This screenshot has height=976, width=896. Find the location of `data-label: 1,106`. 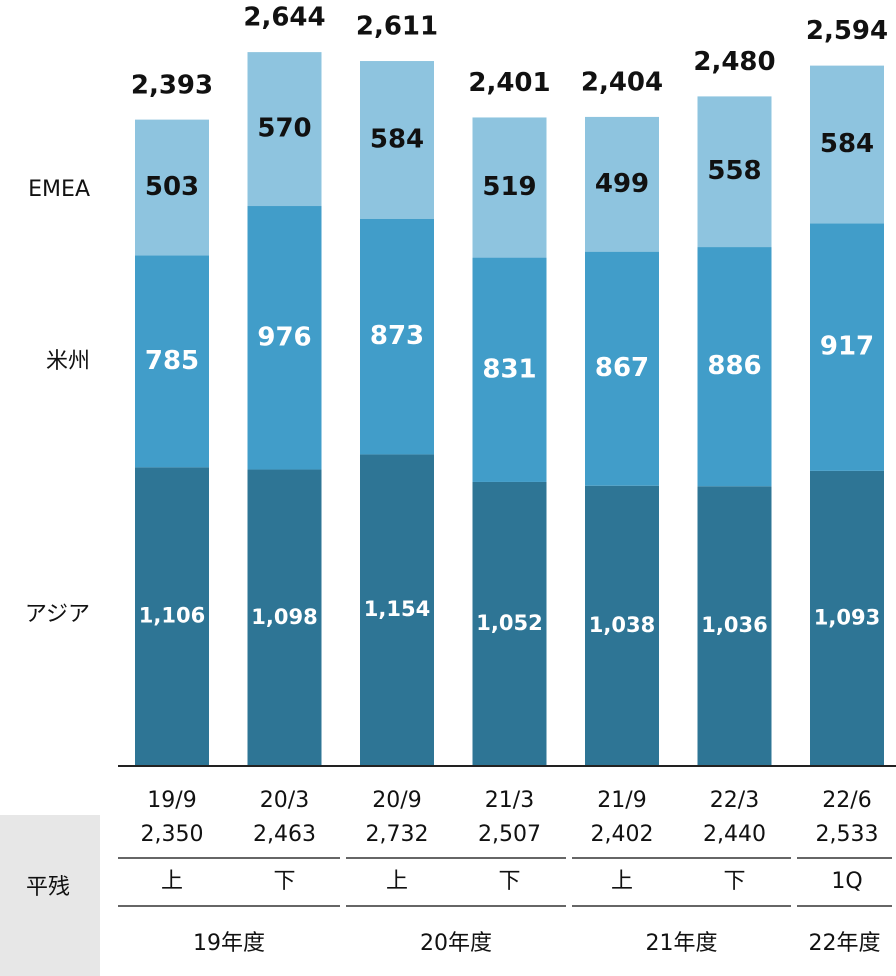

data-label: 1,106 is located at coordinates (172, 616).